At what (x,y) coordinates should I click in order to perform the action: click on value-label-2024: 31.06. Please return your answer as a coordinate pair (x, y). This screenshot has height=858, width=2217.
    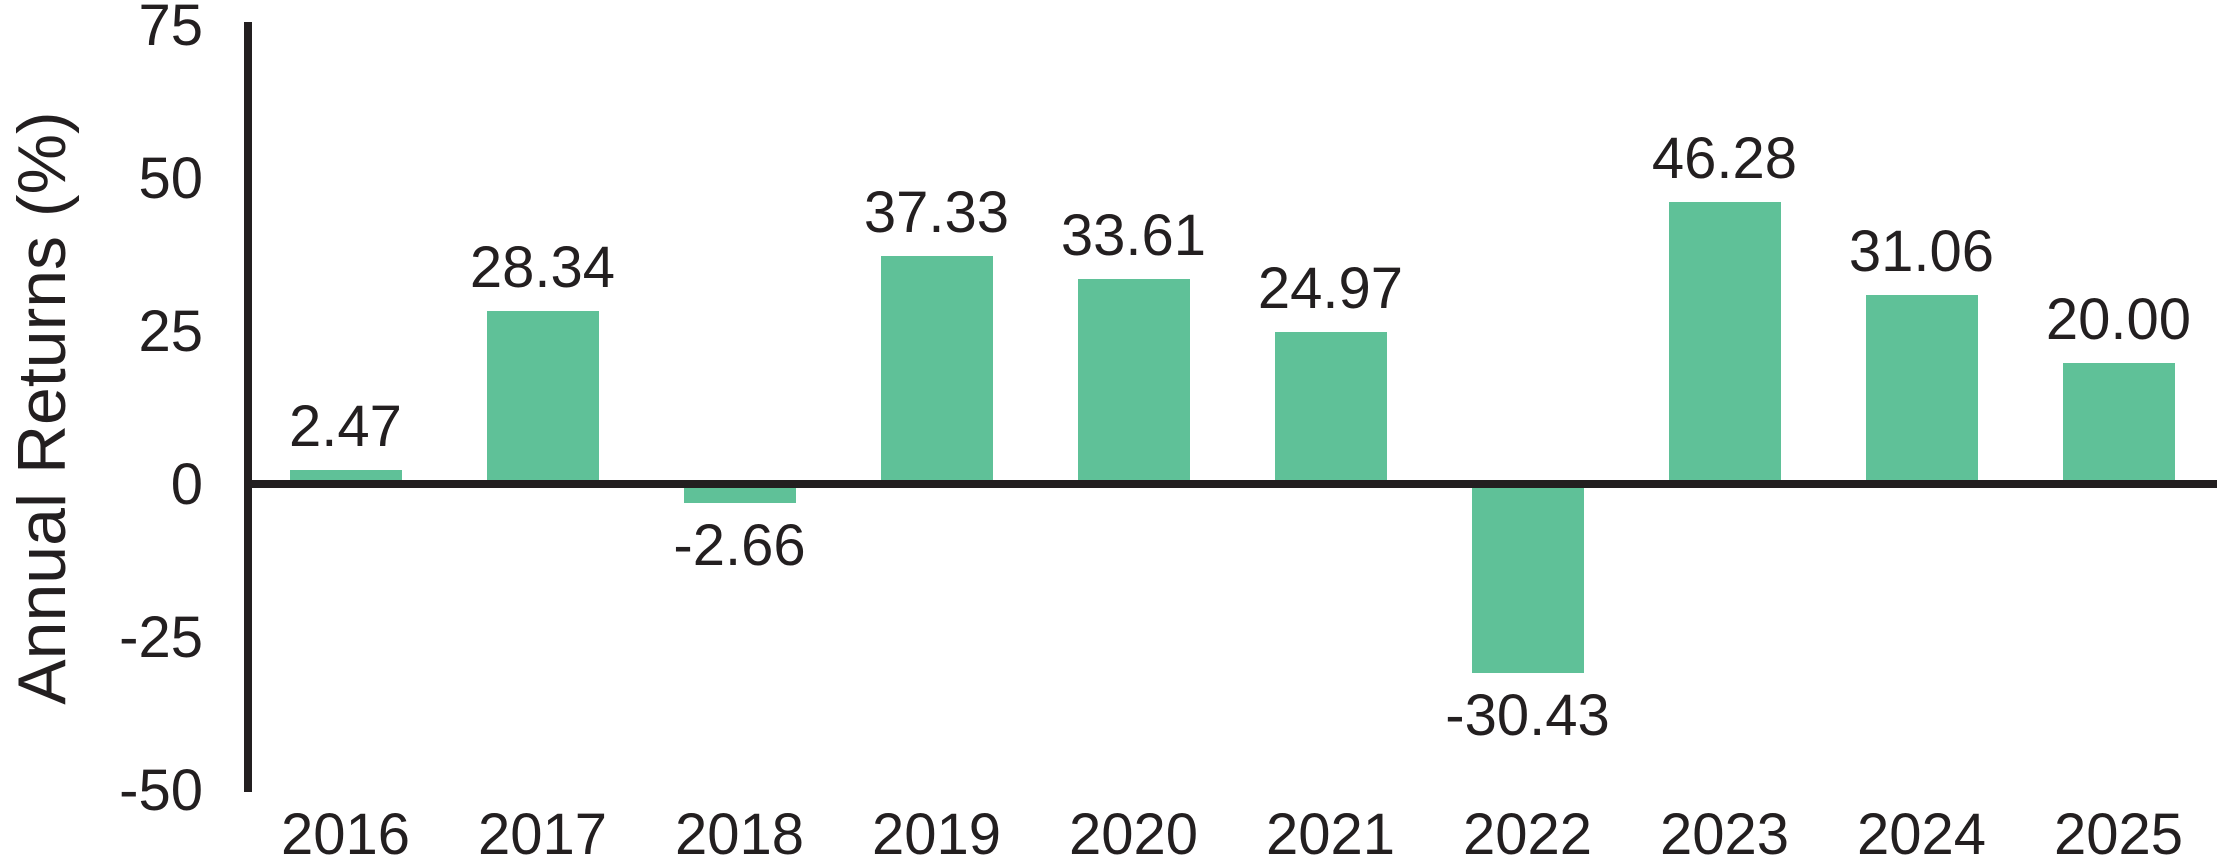
    Looking at the image, I should click on (1921, 251).